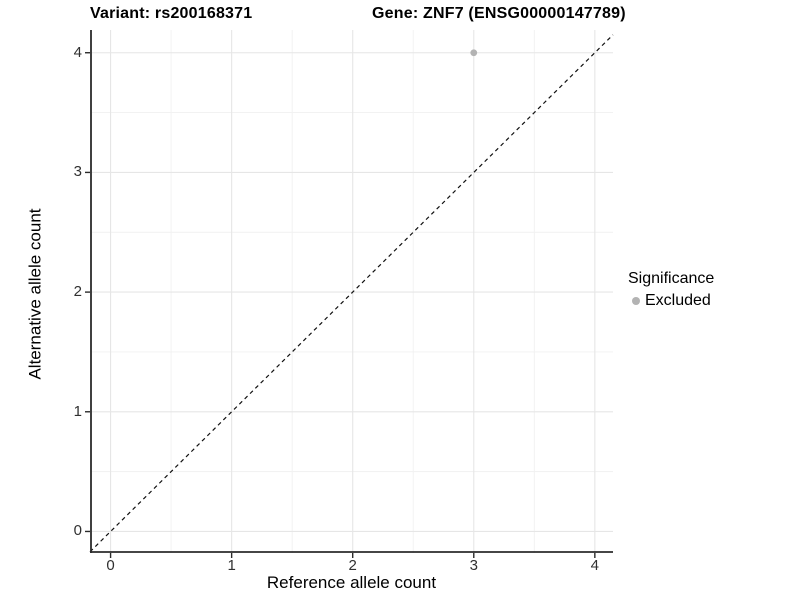 This screenshot has width=800, height=600. Describe the element at coordinates (77, 531) in the screenshot. I see `y-tick-label: 0` at that location.